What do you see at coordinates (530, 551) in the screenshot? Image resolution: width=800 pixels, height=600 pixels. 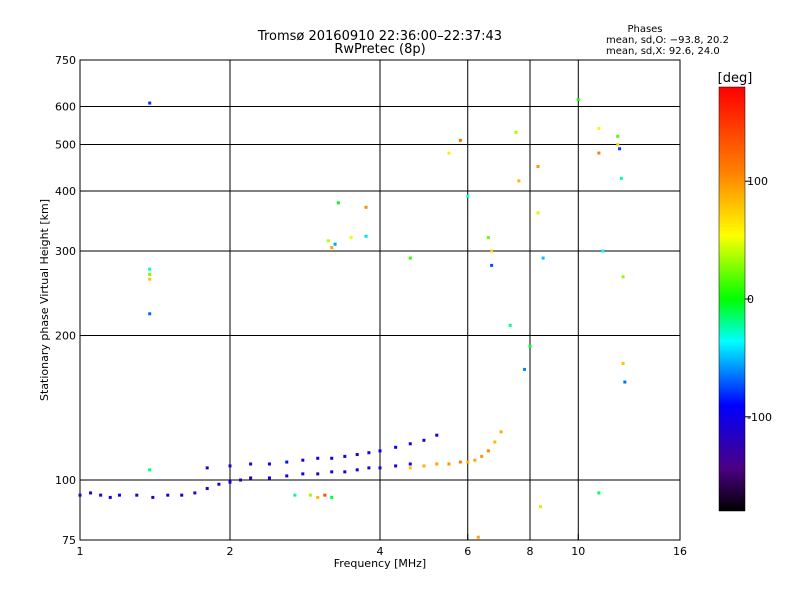 I see `x-tick-label: 8` at bounding box center [530, 551].